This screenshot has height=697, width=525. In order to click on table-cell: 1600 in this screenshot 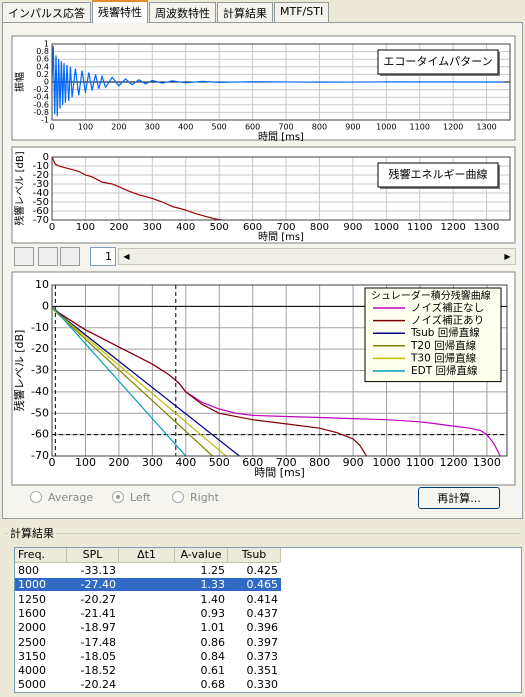, I will do `click(32, 613)`.